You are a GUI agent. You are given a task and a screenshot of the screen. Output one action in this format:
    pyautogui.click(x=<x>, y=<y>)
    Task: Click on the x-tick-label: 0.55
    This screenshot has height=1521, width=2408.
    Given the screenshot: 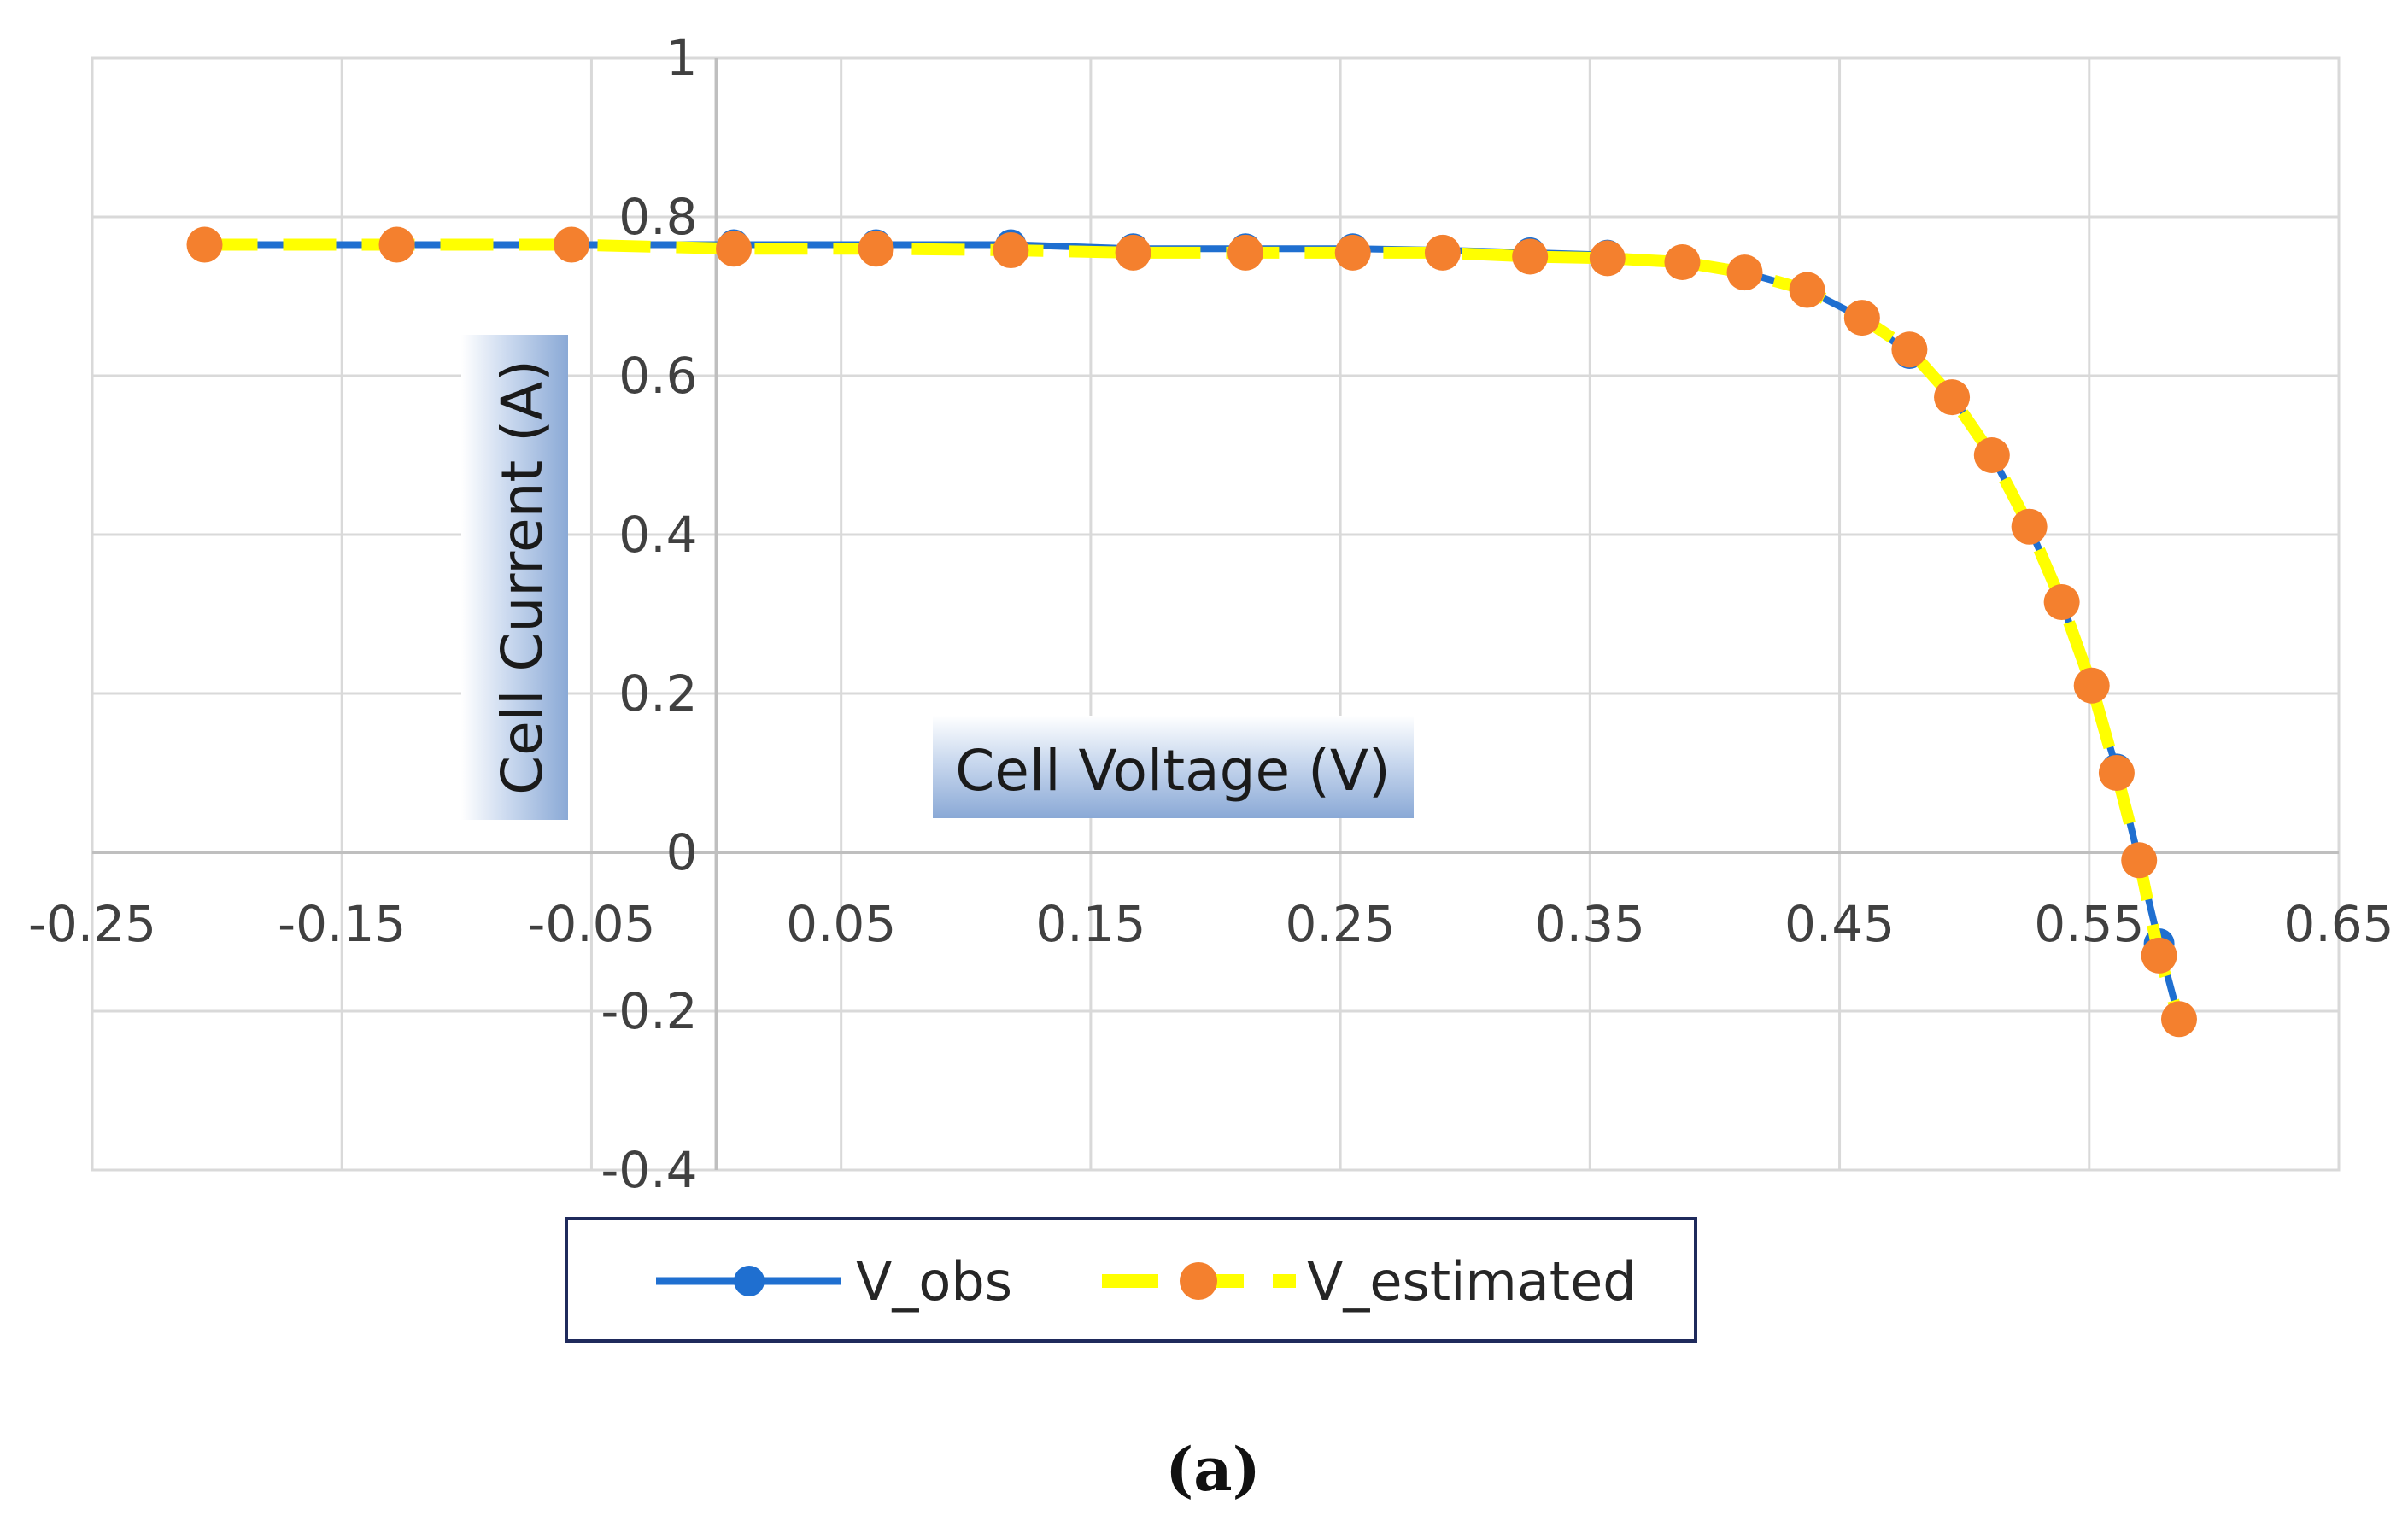 What is the action you would take?
    pyautogui.click(x=2089, y=924)
    